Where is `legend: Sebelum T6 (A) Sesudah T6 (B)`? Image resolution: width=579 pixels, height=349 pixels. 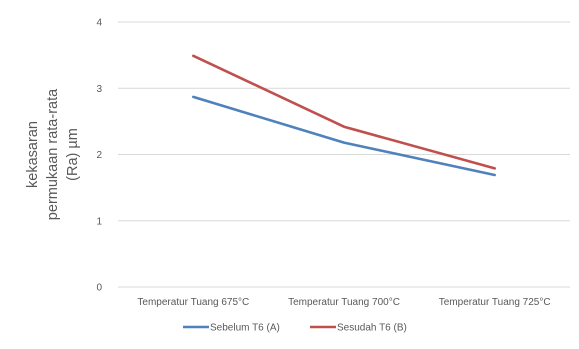 legend: Sebelum T6 (A) Sesudah T6 (B) is located at coordinates (295, 328).